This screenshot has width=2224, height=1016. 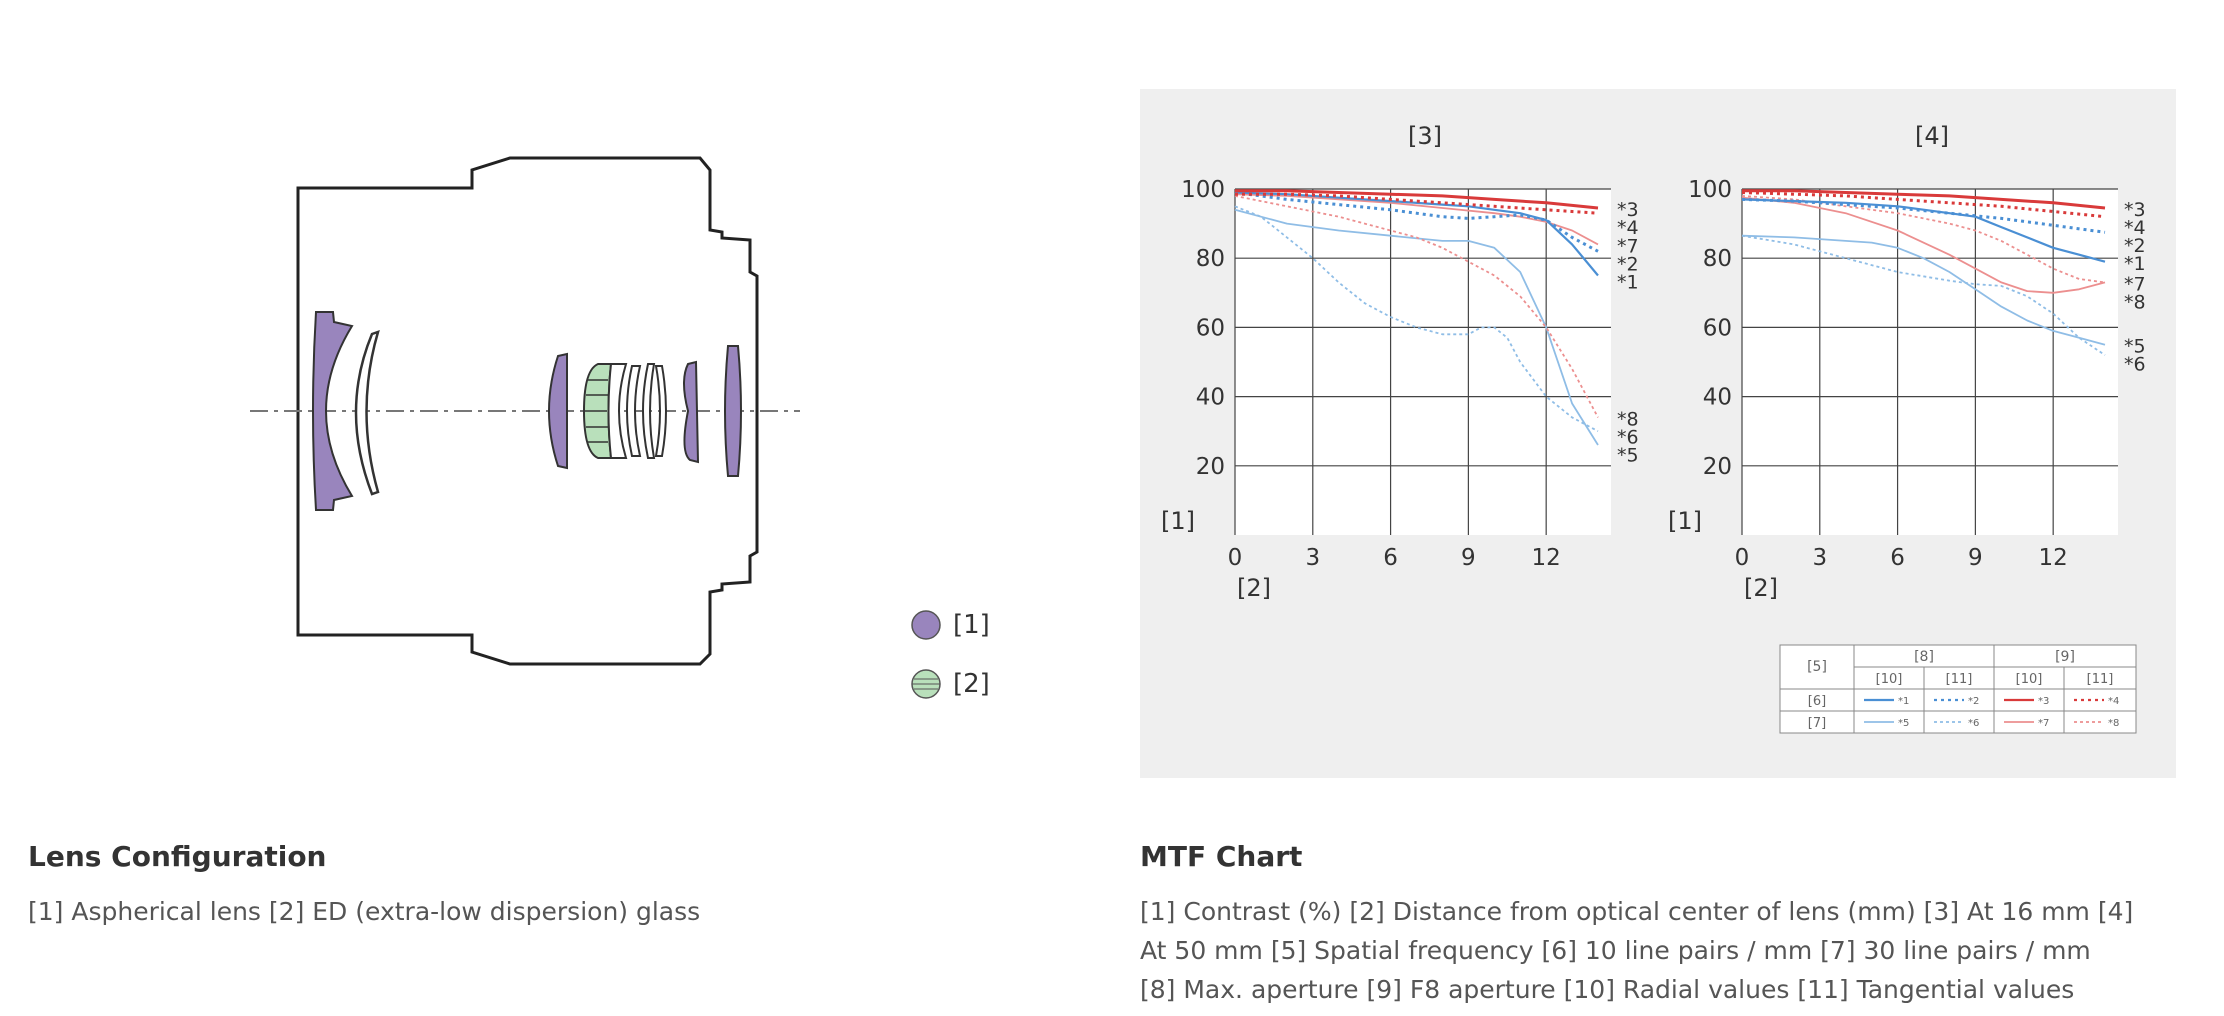 What do you see at coordinates (2113, 723) in the screenshot?
I see `legend-sample-label: *8` at bounding box center [2113, 723].